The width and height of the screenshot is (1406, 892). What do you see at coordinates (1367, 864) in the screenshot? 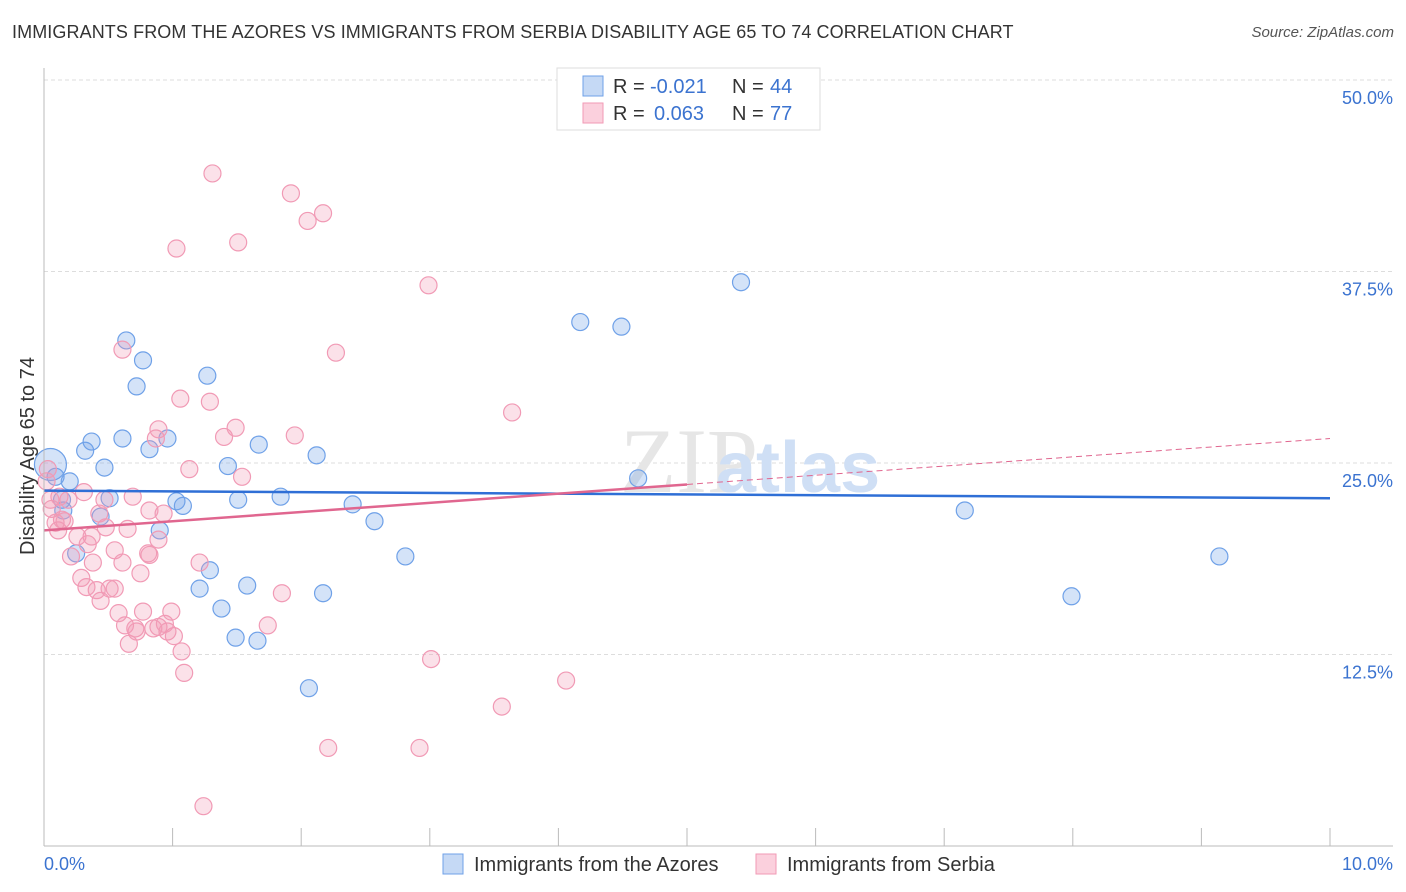
I see `x-tick-label-max: 10.0%` at bounding box center [1367, 864].